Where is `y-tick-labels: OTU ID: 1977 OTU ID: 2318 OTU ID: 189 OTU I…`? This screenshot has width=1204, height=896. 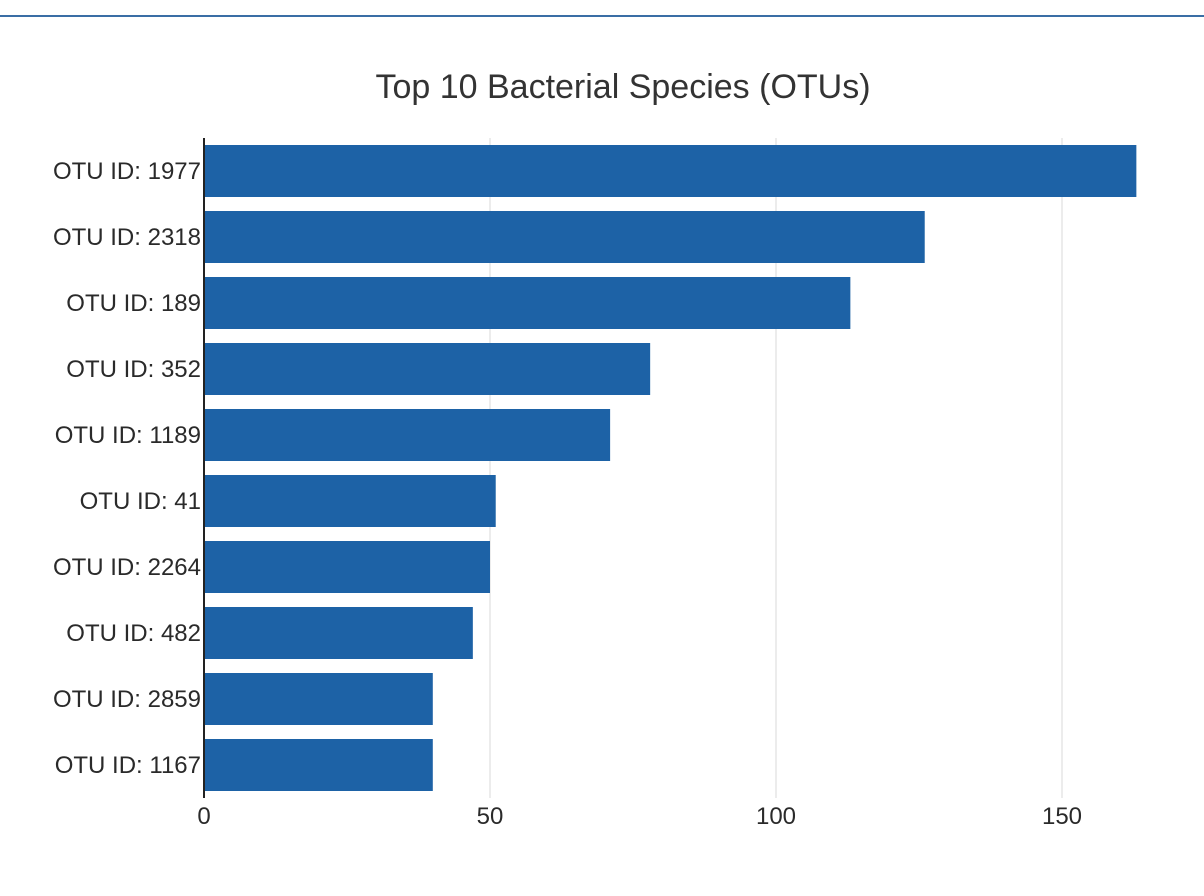
y-tick-labels: OTU ID: 1977 OTU ID: 2318 OTU ID: 189 OTU I… is located at coordinates (127, 468).